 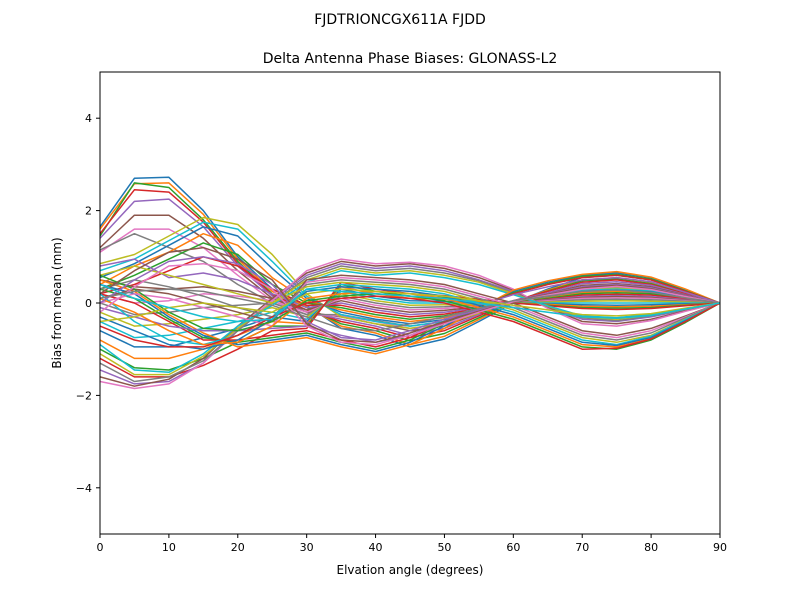 I want to click on x-tick-label: 90, so click(x=720, y=547).